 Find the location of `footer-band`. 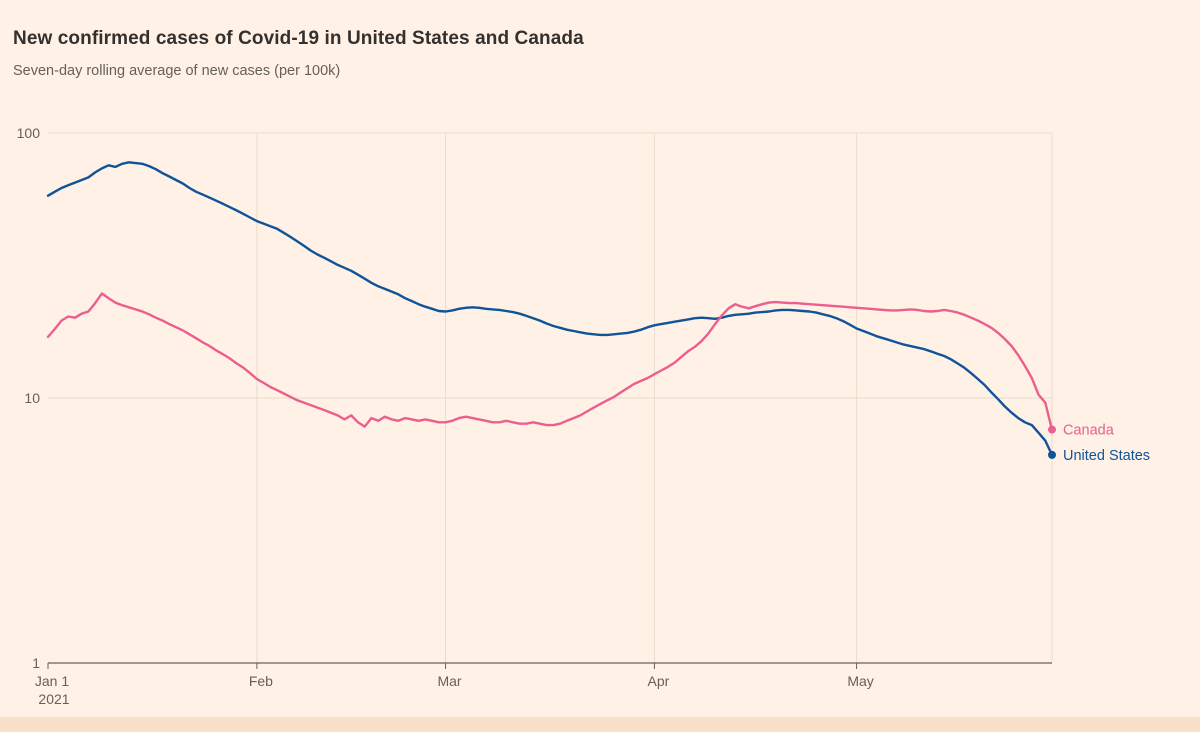

footer-band is located at coordinates (600, 724).